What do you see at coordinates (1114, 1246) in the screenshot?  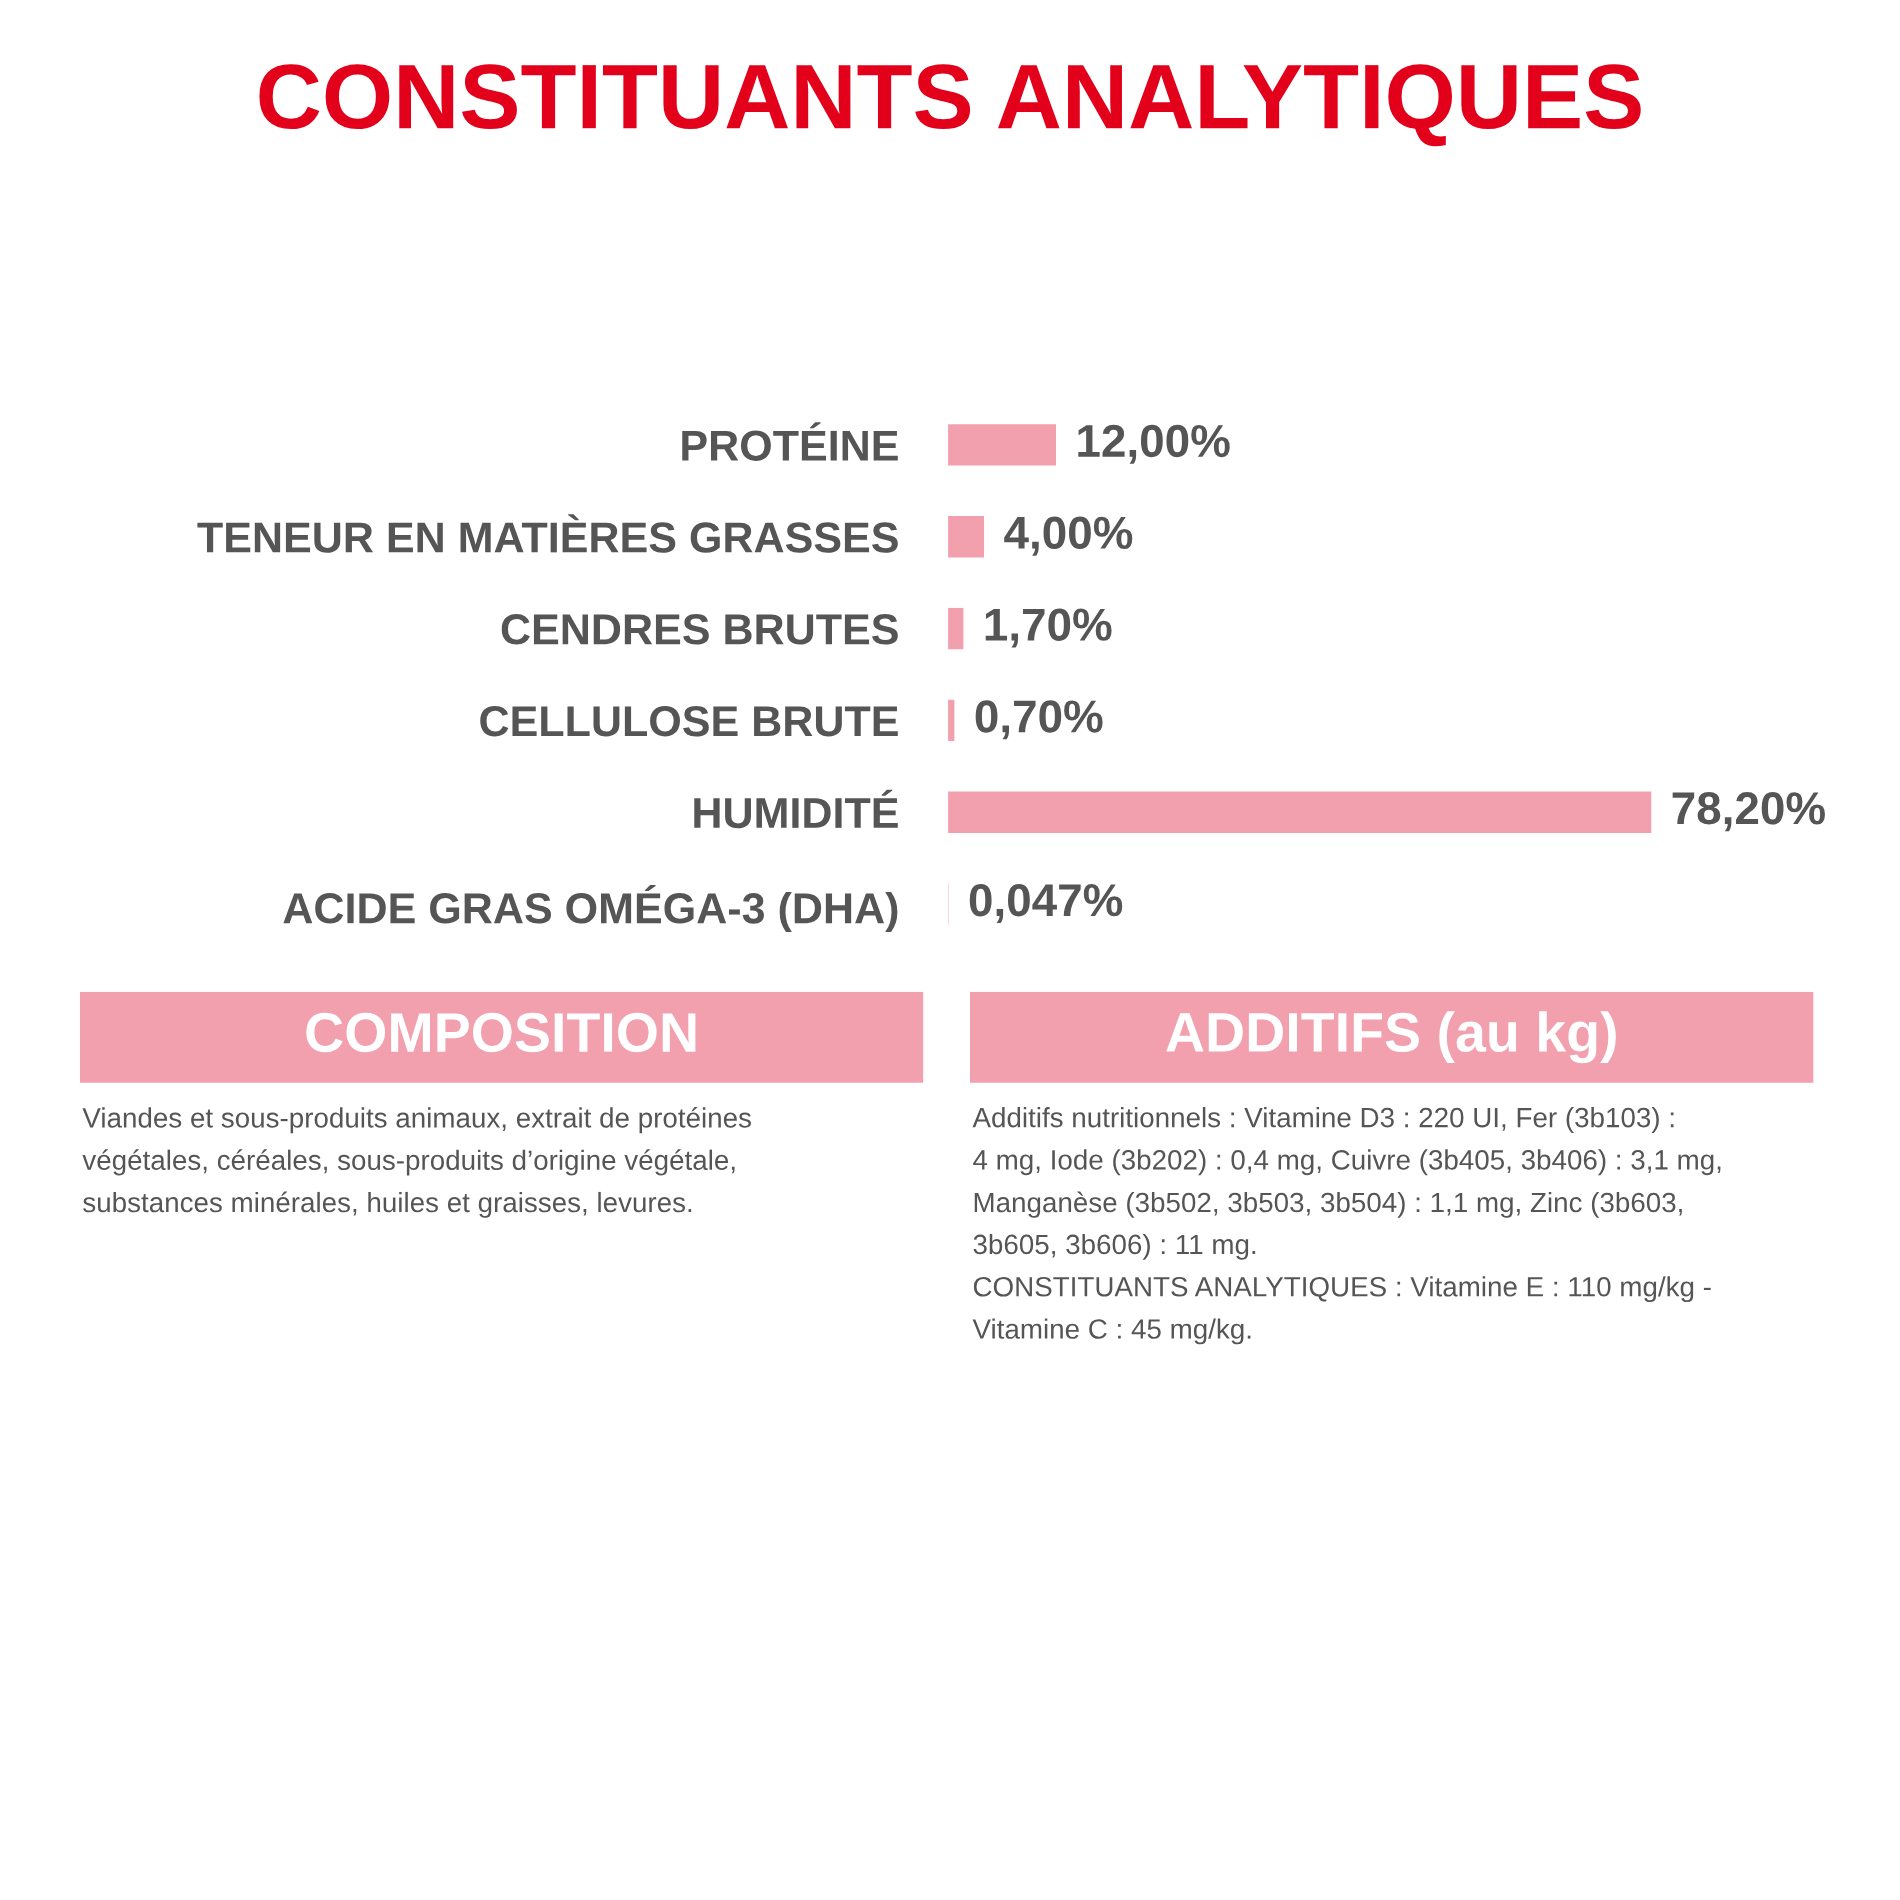 I see `text: 3b605, 3b606) : 11 mg.` at bounding box center [1114, 1246].